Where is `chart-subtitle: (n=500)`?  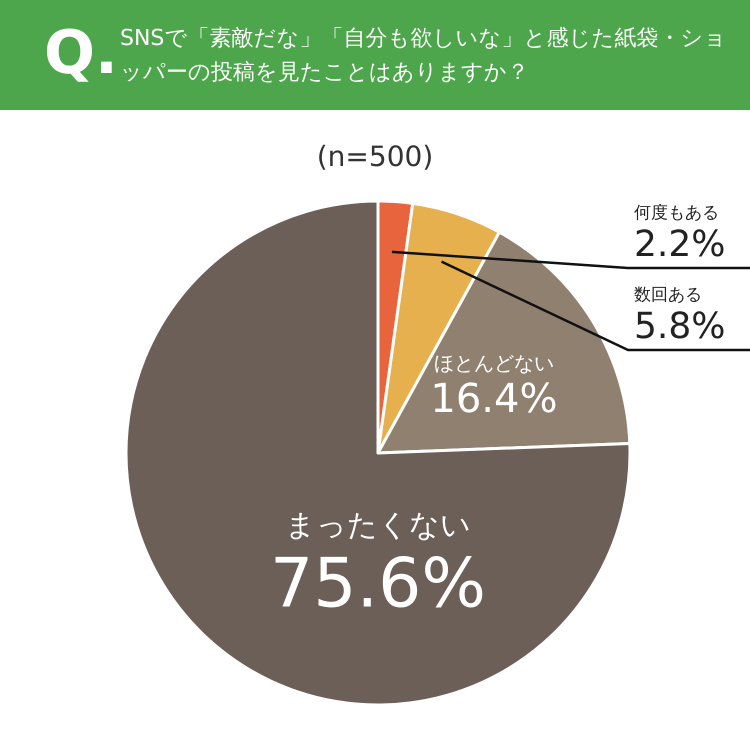 chart-subtitle: (n=500) is located at coordinates (375, 156).